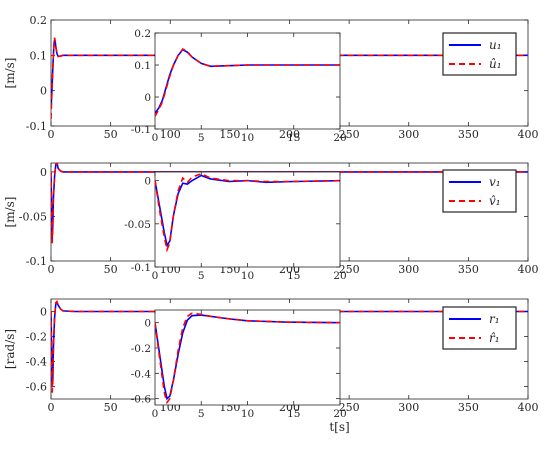 Image resolution: width=550 pixels, height=450 pixels. Describe the element at coordinates (137, 225) in the screenshot. I see `panel-2-inset-ytick-label: -0.05` at that location.